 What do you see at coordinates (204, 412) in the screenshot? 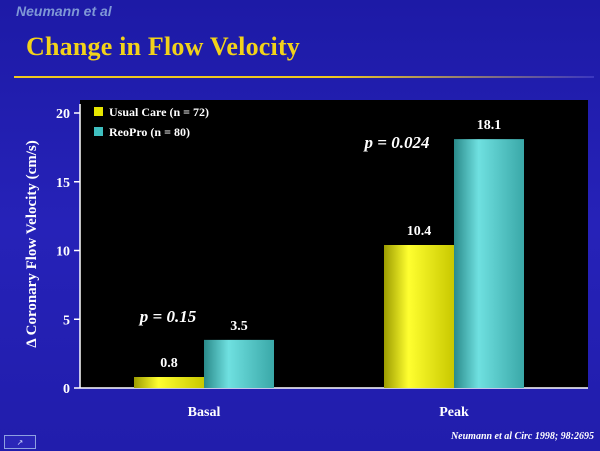
I see `x-tick-label: Basal` at bounding box center [204, 412].